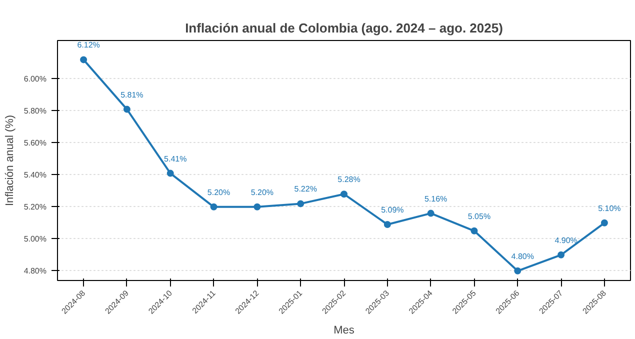 This screenshot has width=635, height=339. I want to click on y-axis-title: Inflación anual (%), so click(10, 160).